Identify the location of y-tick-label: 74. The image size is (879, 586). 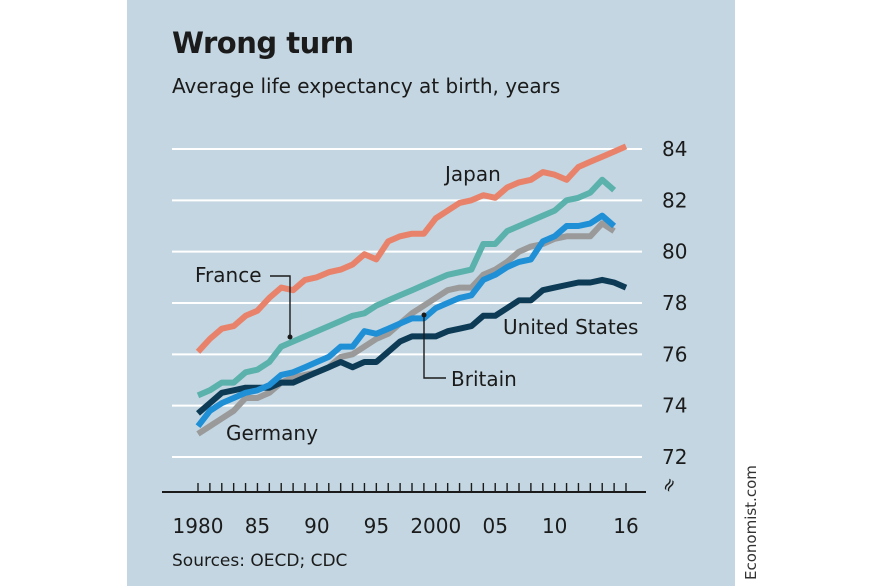
(674, 406).